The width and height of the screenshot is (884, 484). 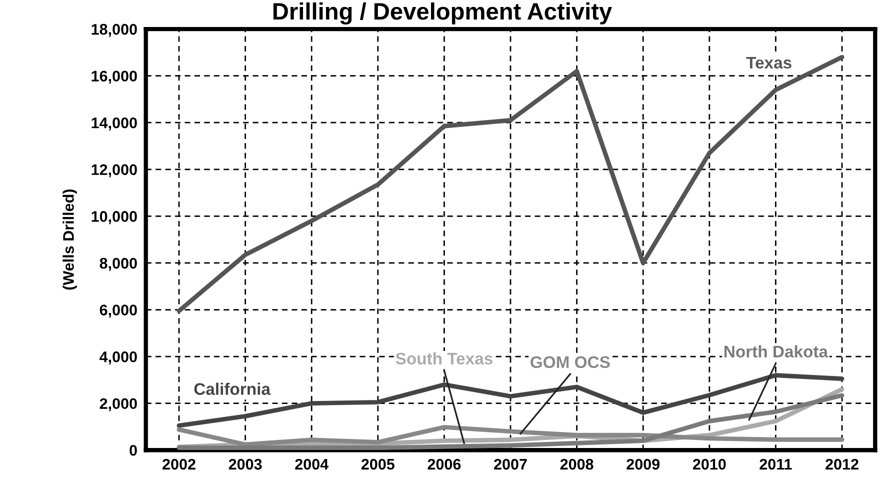 What do you see at coordinates (118, 264) in the screenshot?
I see `y-tick-label: 8,000` at bounding box center [118, 264].